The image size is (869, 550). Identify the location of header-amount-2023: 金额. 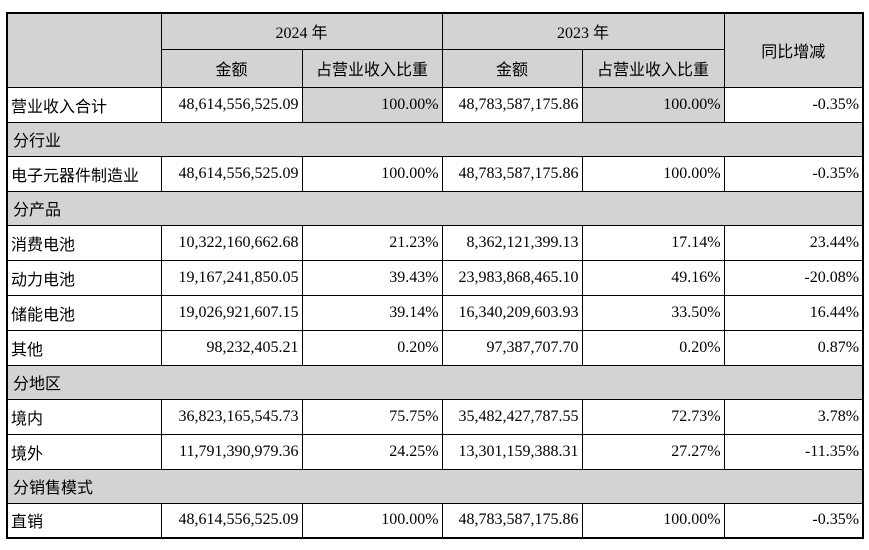
(512, 68).